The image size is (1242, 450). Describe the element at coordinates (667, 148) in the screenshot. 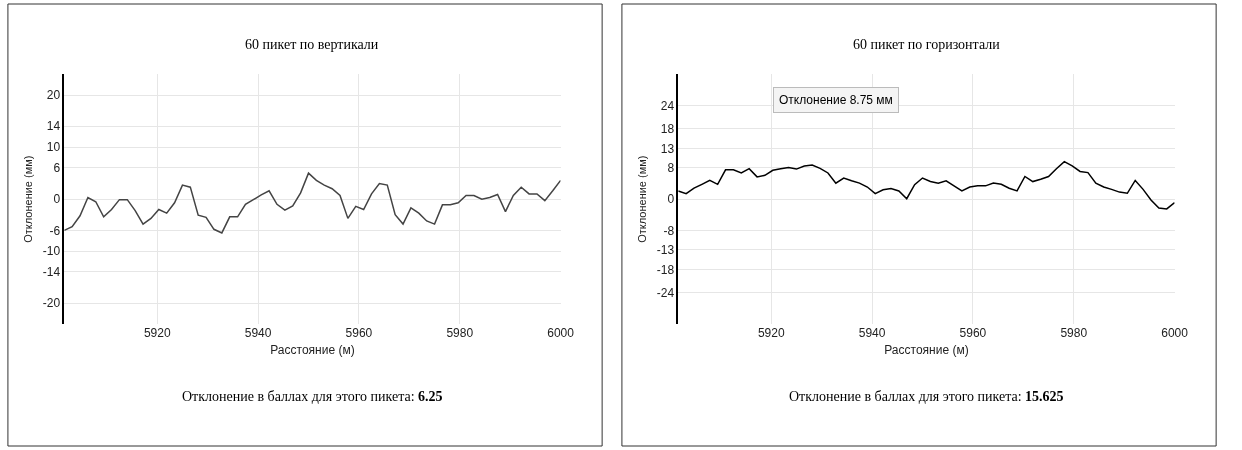

I see `y-tick-label: 13` at that location.